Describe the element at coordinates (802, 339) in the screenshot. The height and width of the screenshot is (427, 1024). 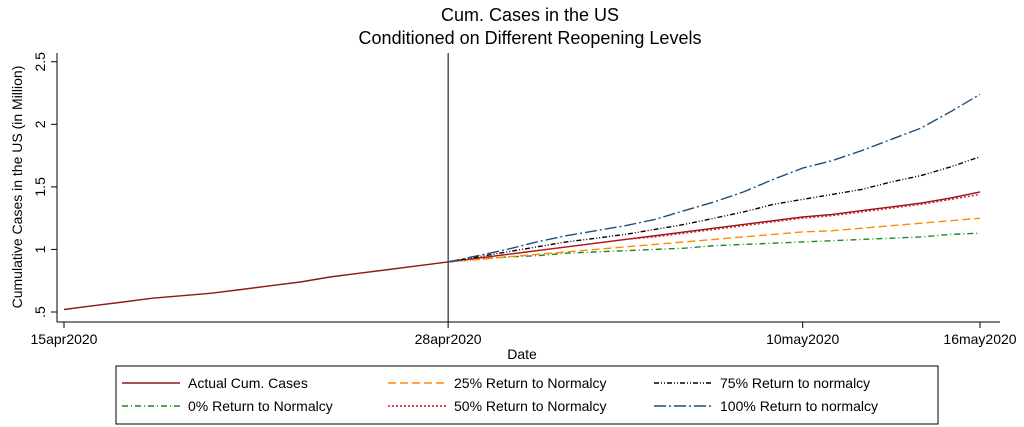
I see `x-tick-label: 10may2020` at that location.